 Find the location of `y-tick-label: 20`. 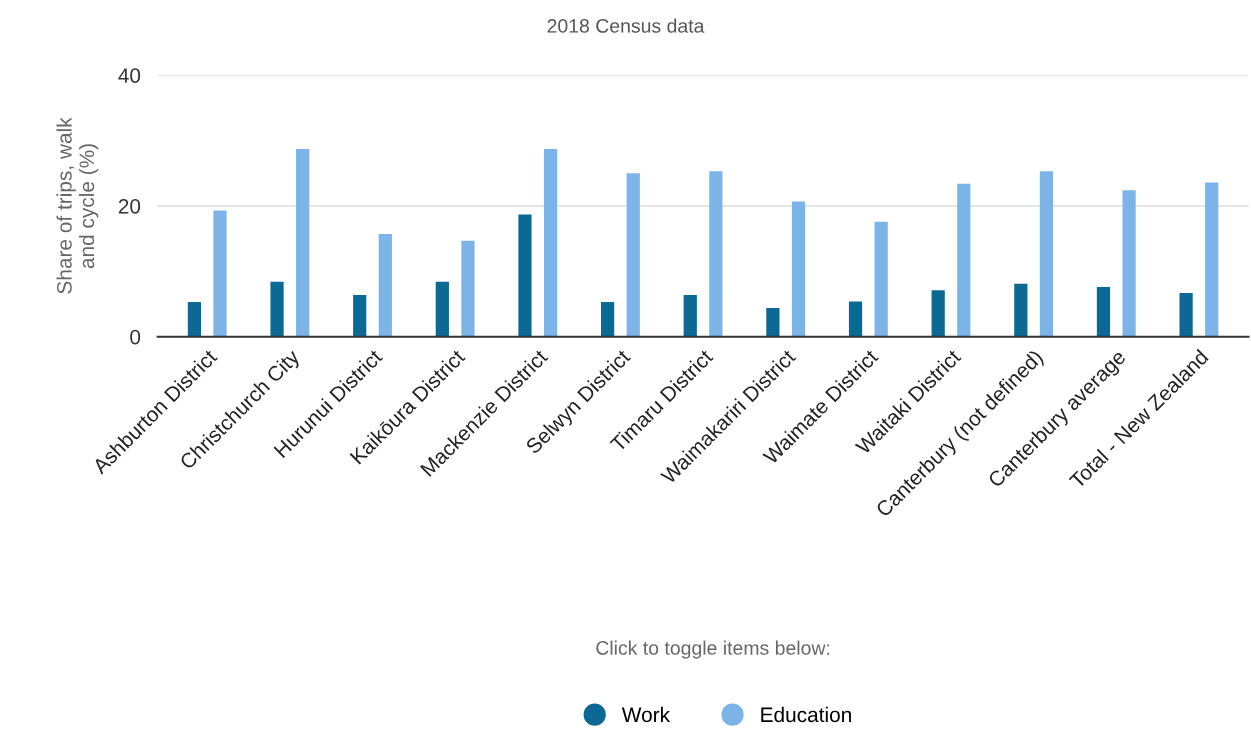

y-tick-label: 20 is located at coordinates (129, 206).